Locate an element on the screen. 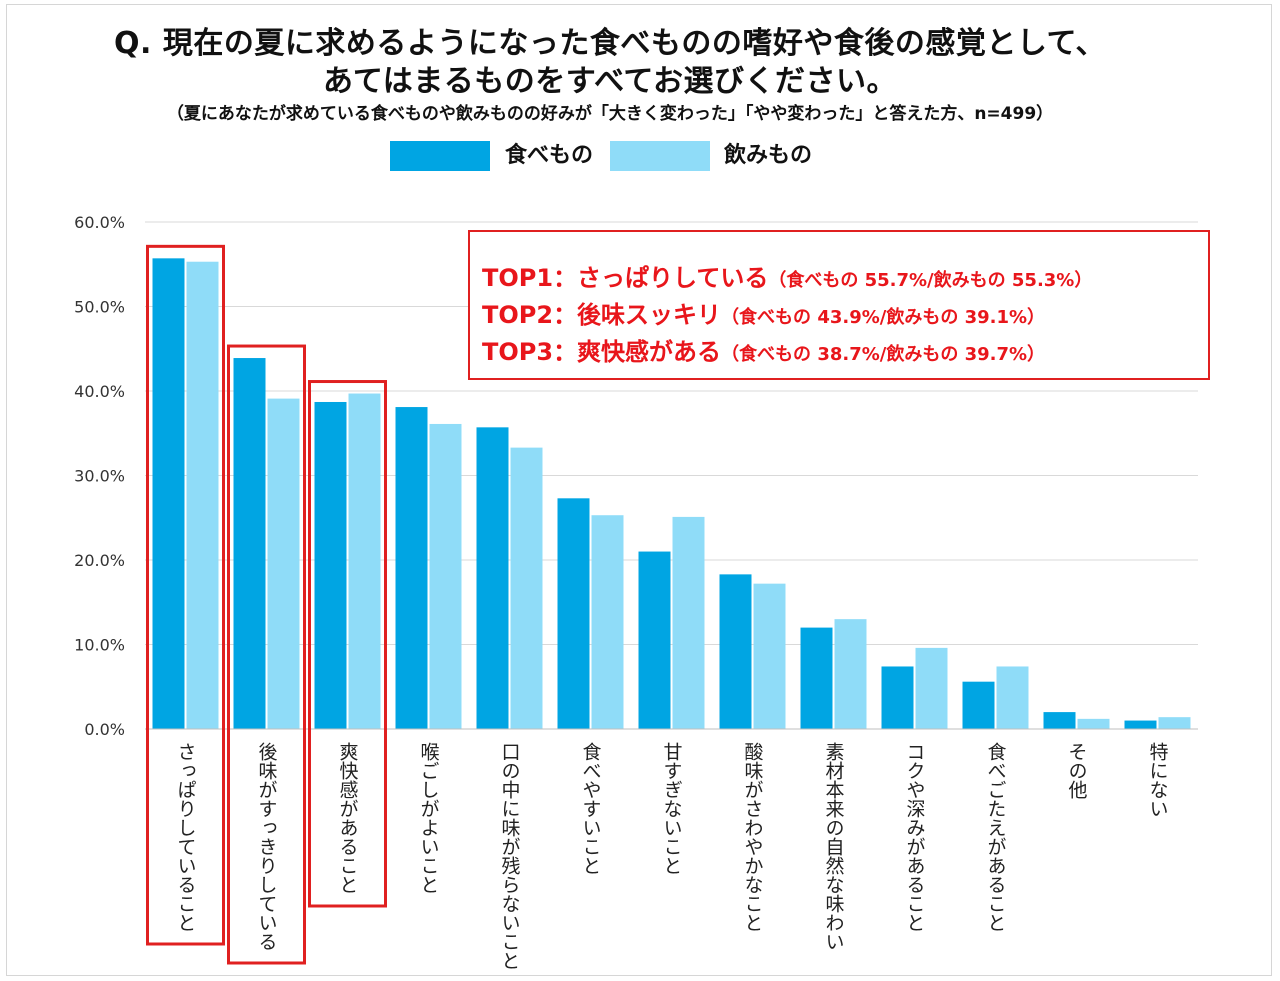  legend-label-food: 食べもの is located at coordinates (549, 155).